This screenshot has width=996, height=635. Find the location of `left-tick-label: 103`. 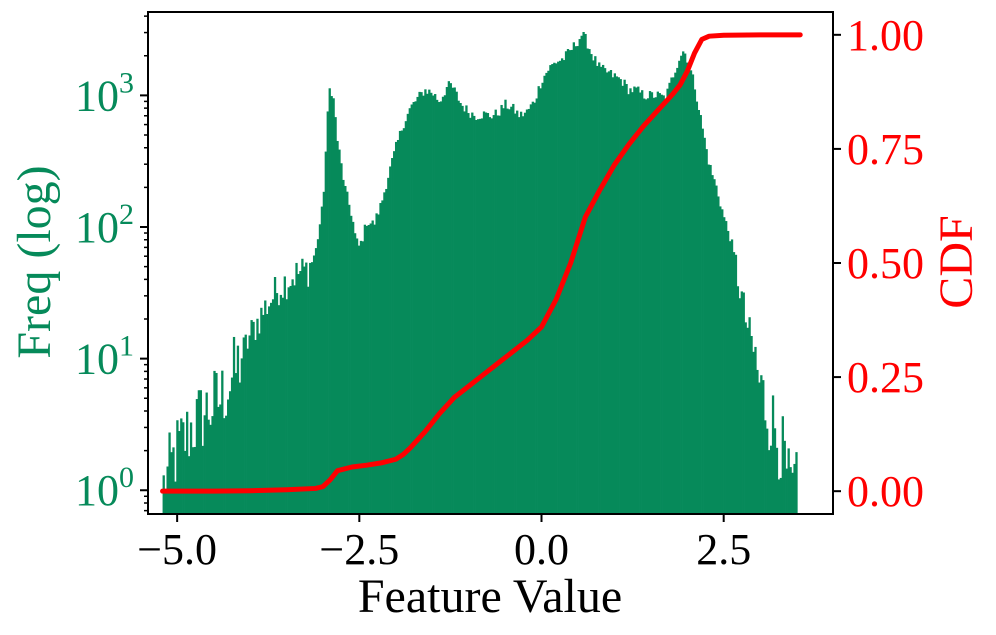

left-tick-label: 103 is located at coordinates (104, 93).